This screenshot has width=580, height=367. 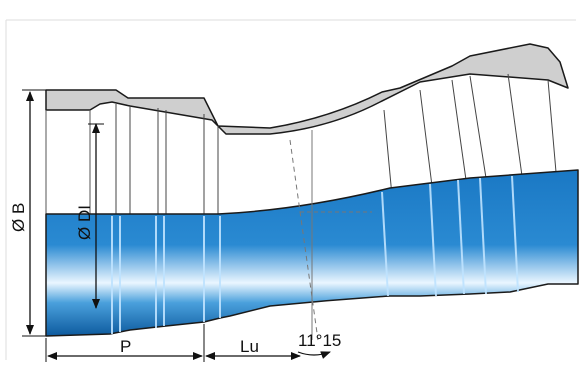 What do you see at coordinates (125, 346) in the screenshot?
I see `socket-depth-label: P` at bounding box center [125, 346].